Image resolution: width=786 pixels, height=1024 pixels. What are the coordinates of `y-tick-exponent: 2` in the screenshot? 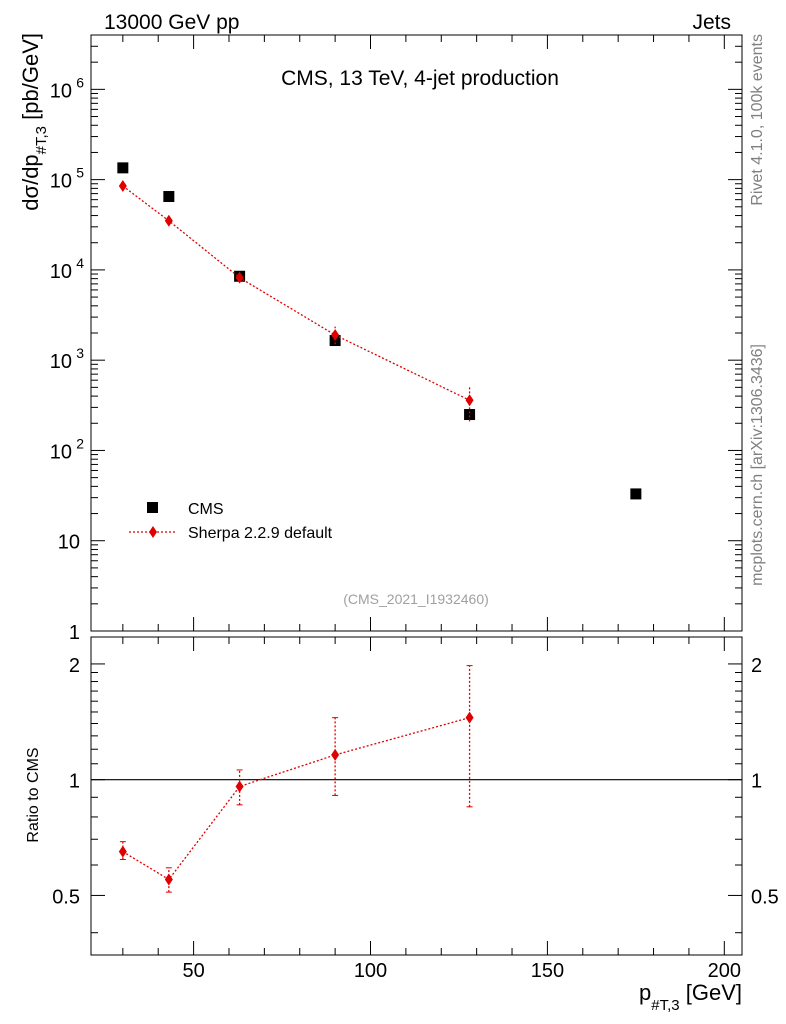 It's located at (80, 443).